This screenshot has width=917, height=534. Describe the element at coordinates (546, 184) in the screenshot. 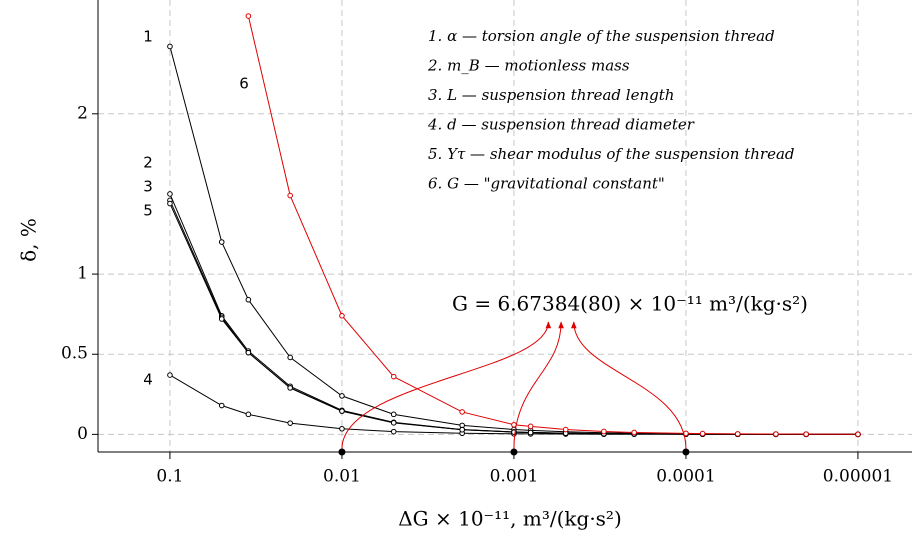

I see `legend-entry: 6. G — "gravitational constant"` at that location.